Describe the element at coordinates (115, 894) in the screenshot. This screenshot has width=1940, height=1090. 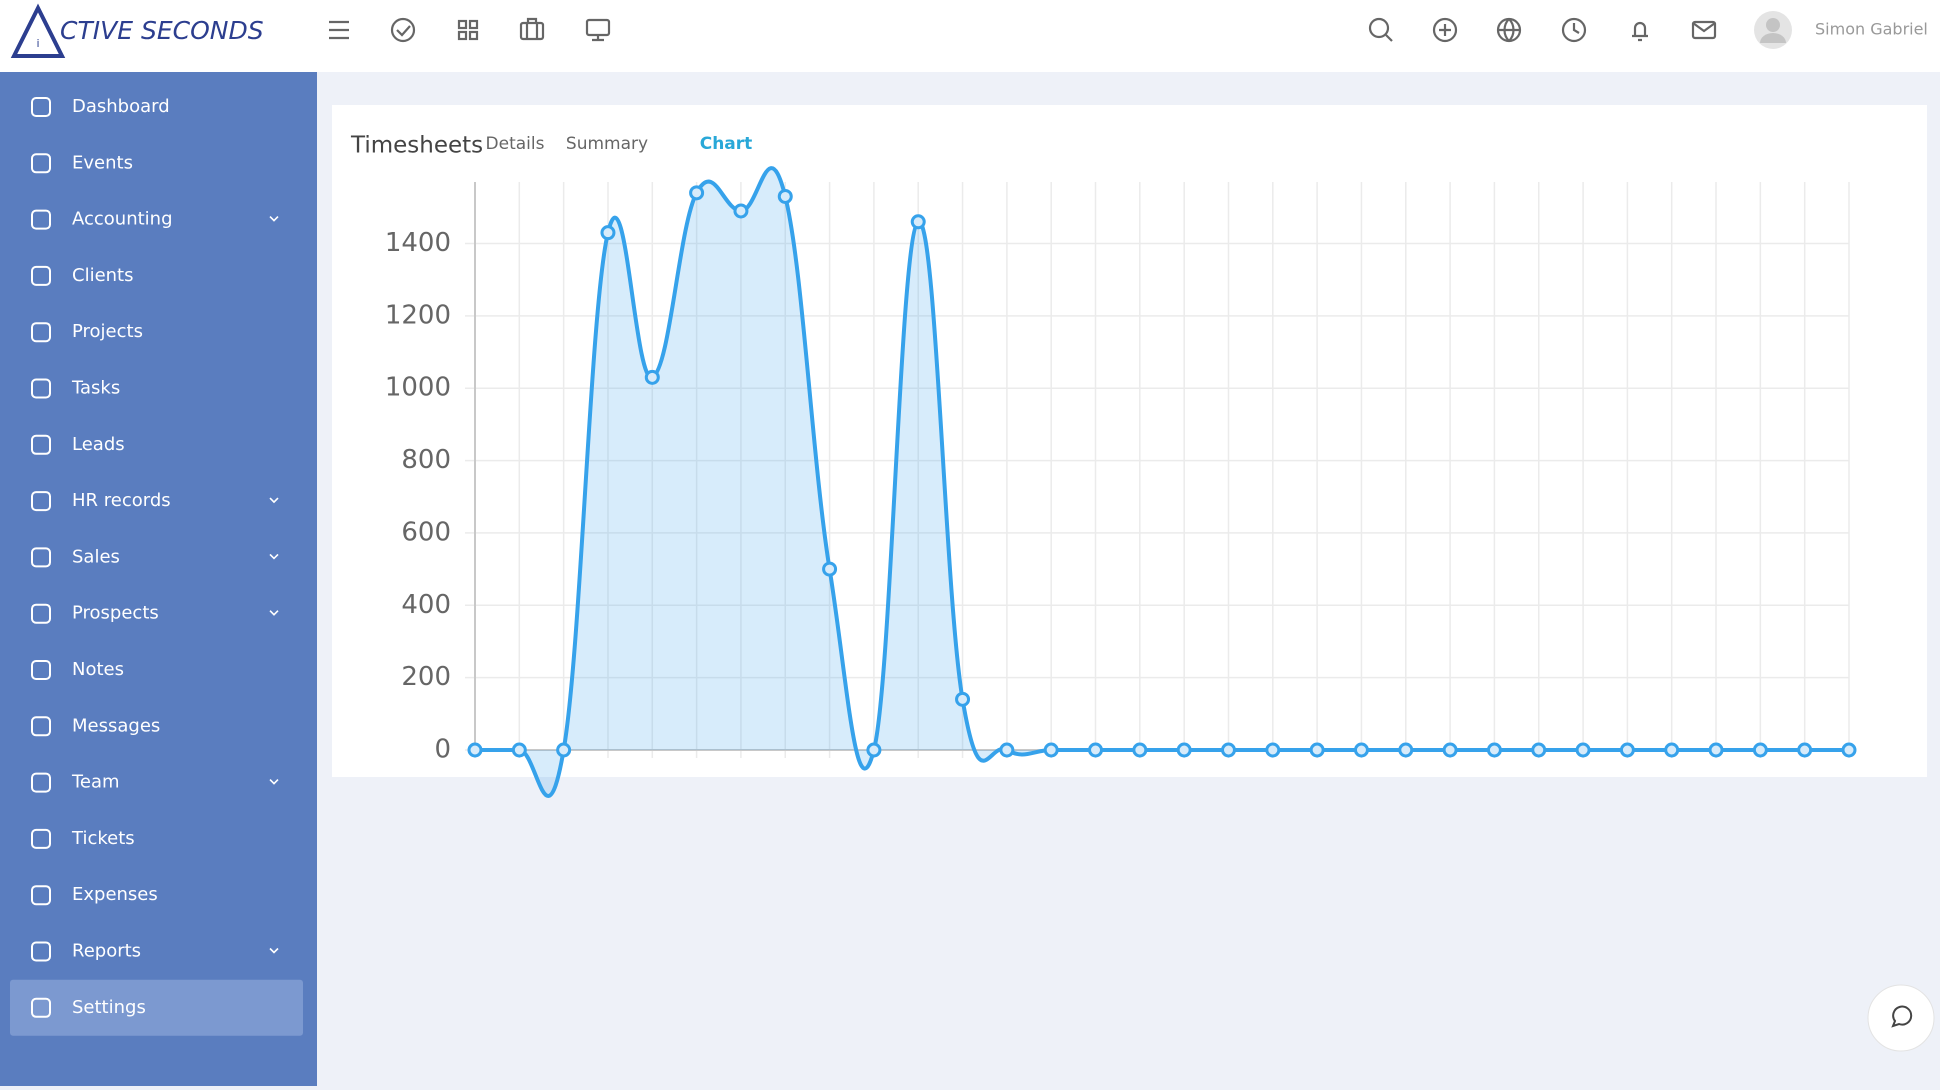
I see `menu-item: Expenses` at that location.